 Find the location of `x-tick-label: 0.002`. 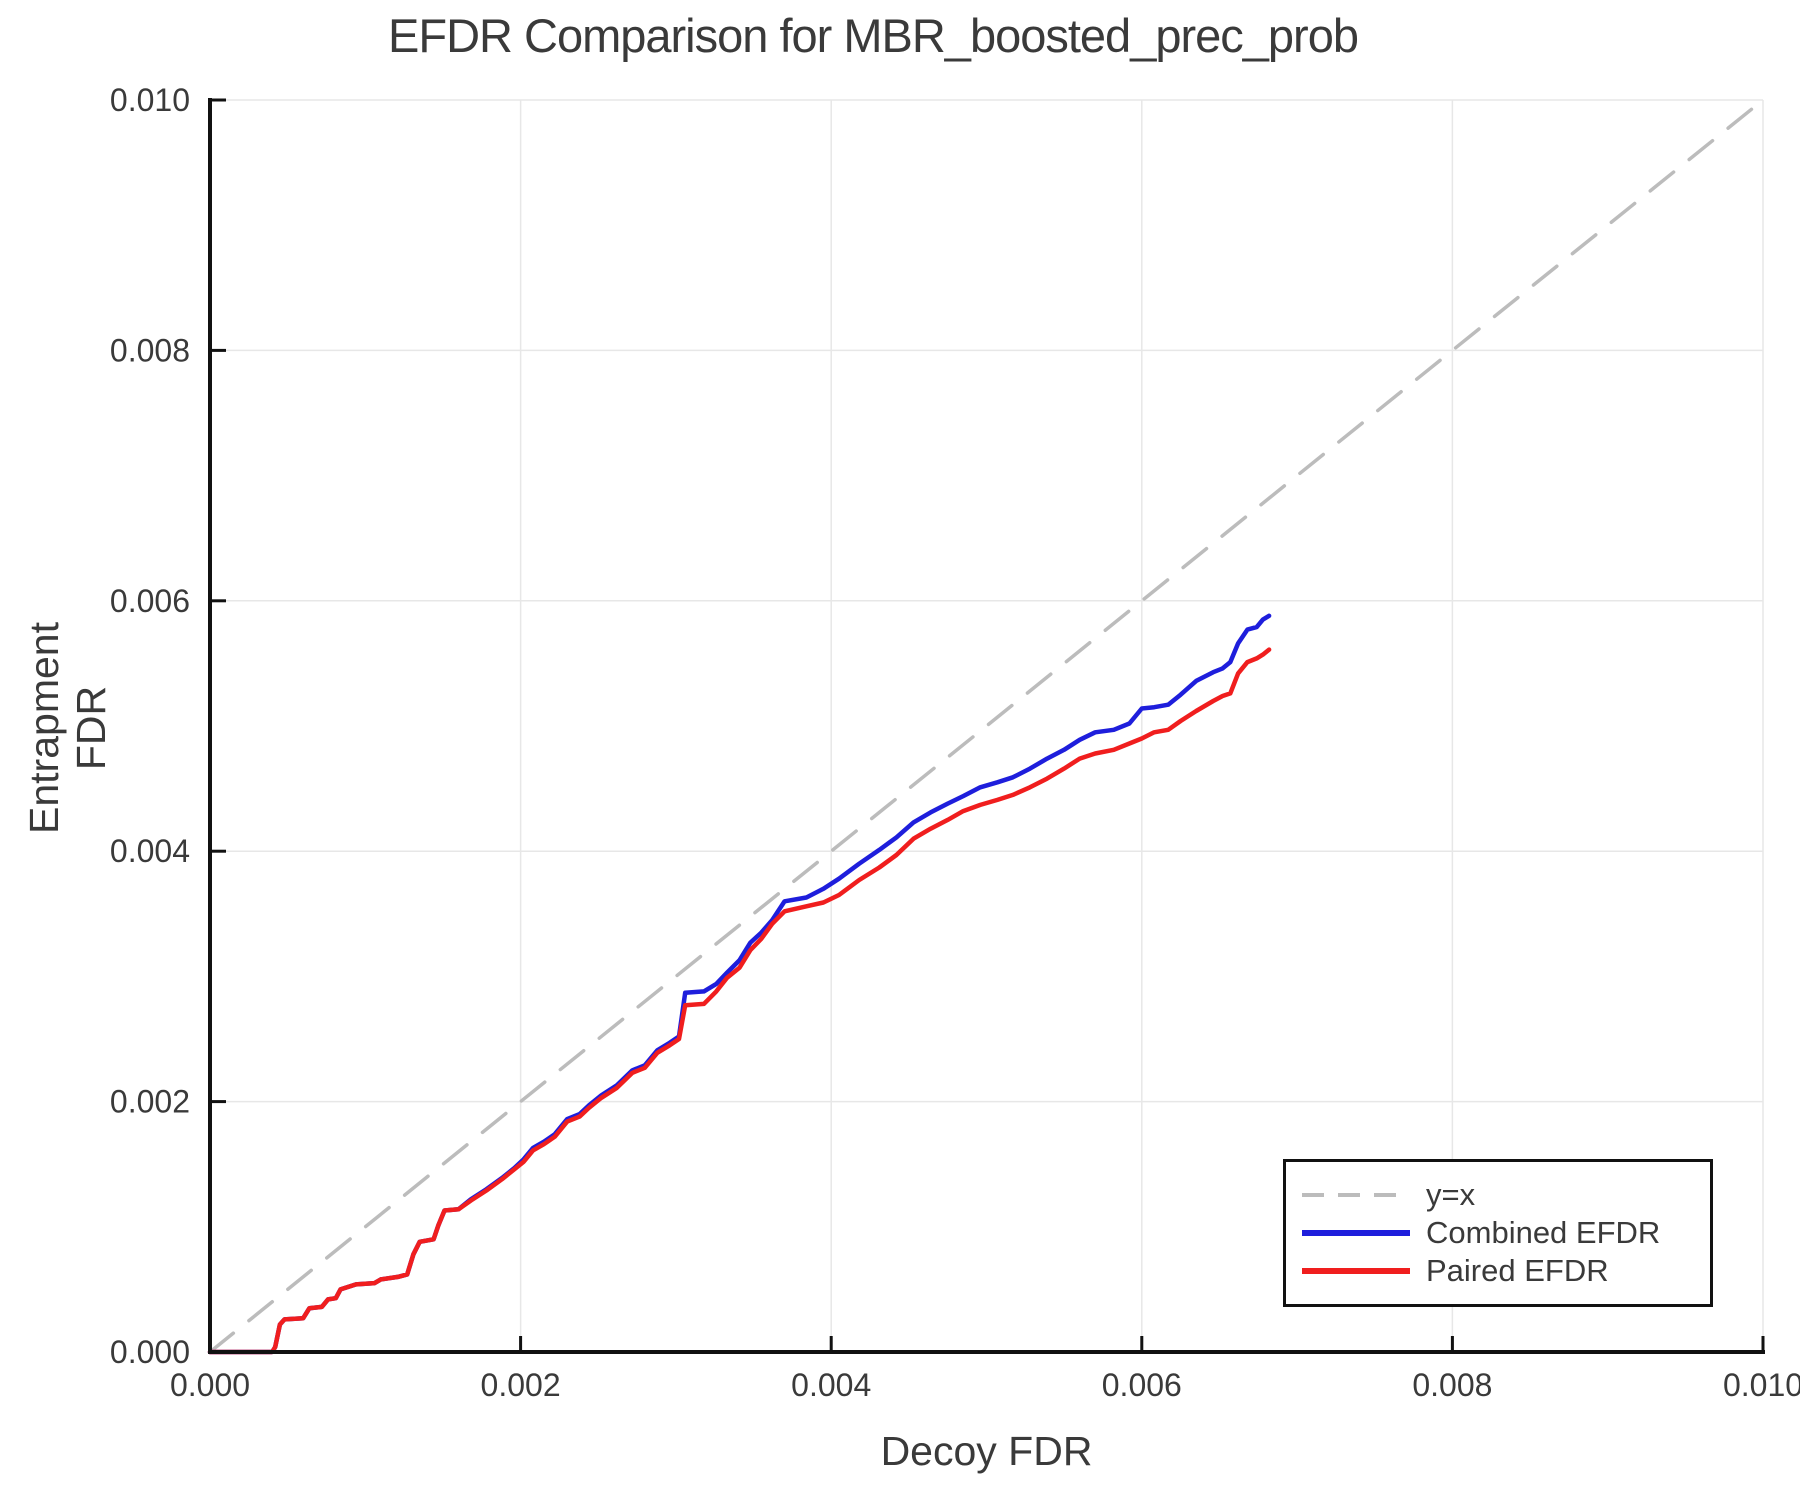

x-tick-label: 0.002 is located at coordinates (521, 1385).